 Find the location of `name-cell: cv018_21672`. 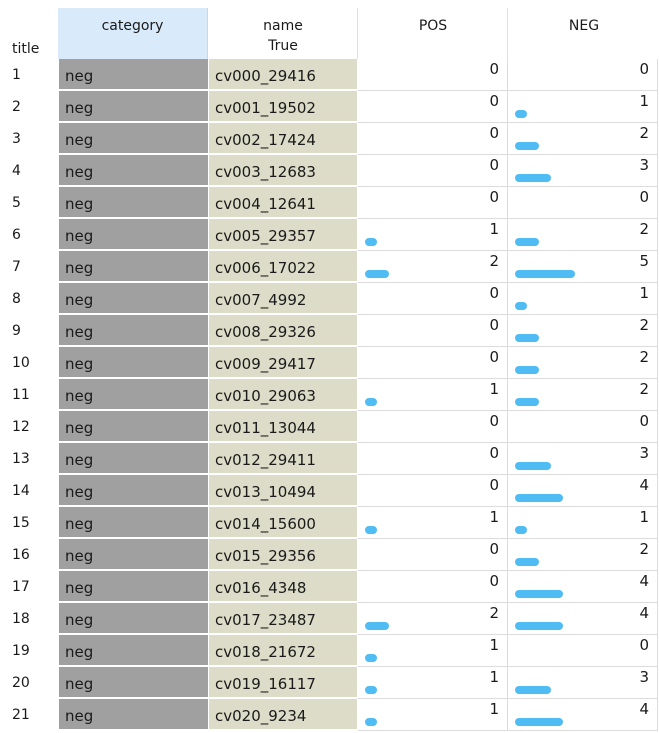

name-cell: cv018_21672 is located at coordinates (283, 651).